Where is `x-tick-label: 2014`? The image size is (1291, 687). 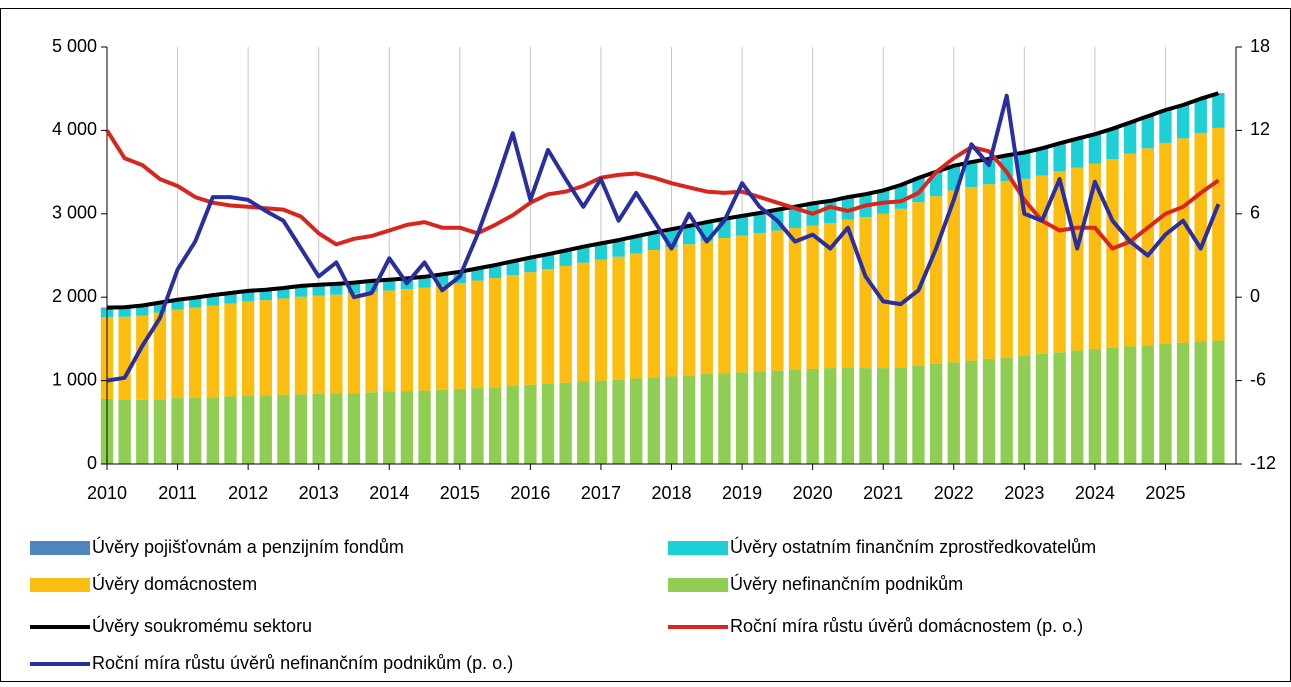
x-tick-label: 2014 is located at coordinates (389, 493).